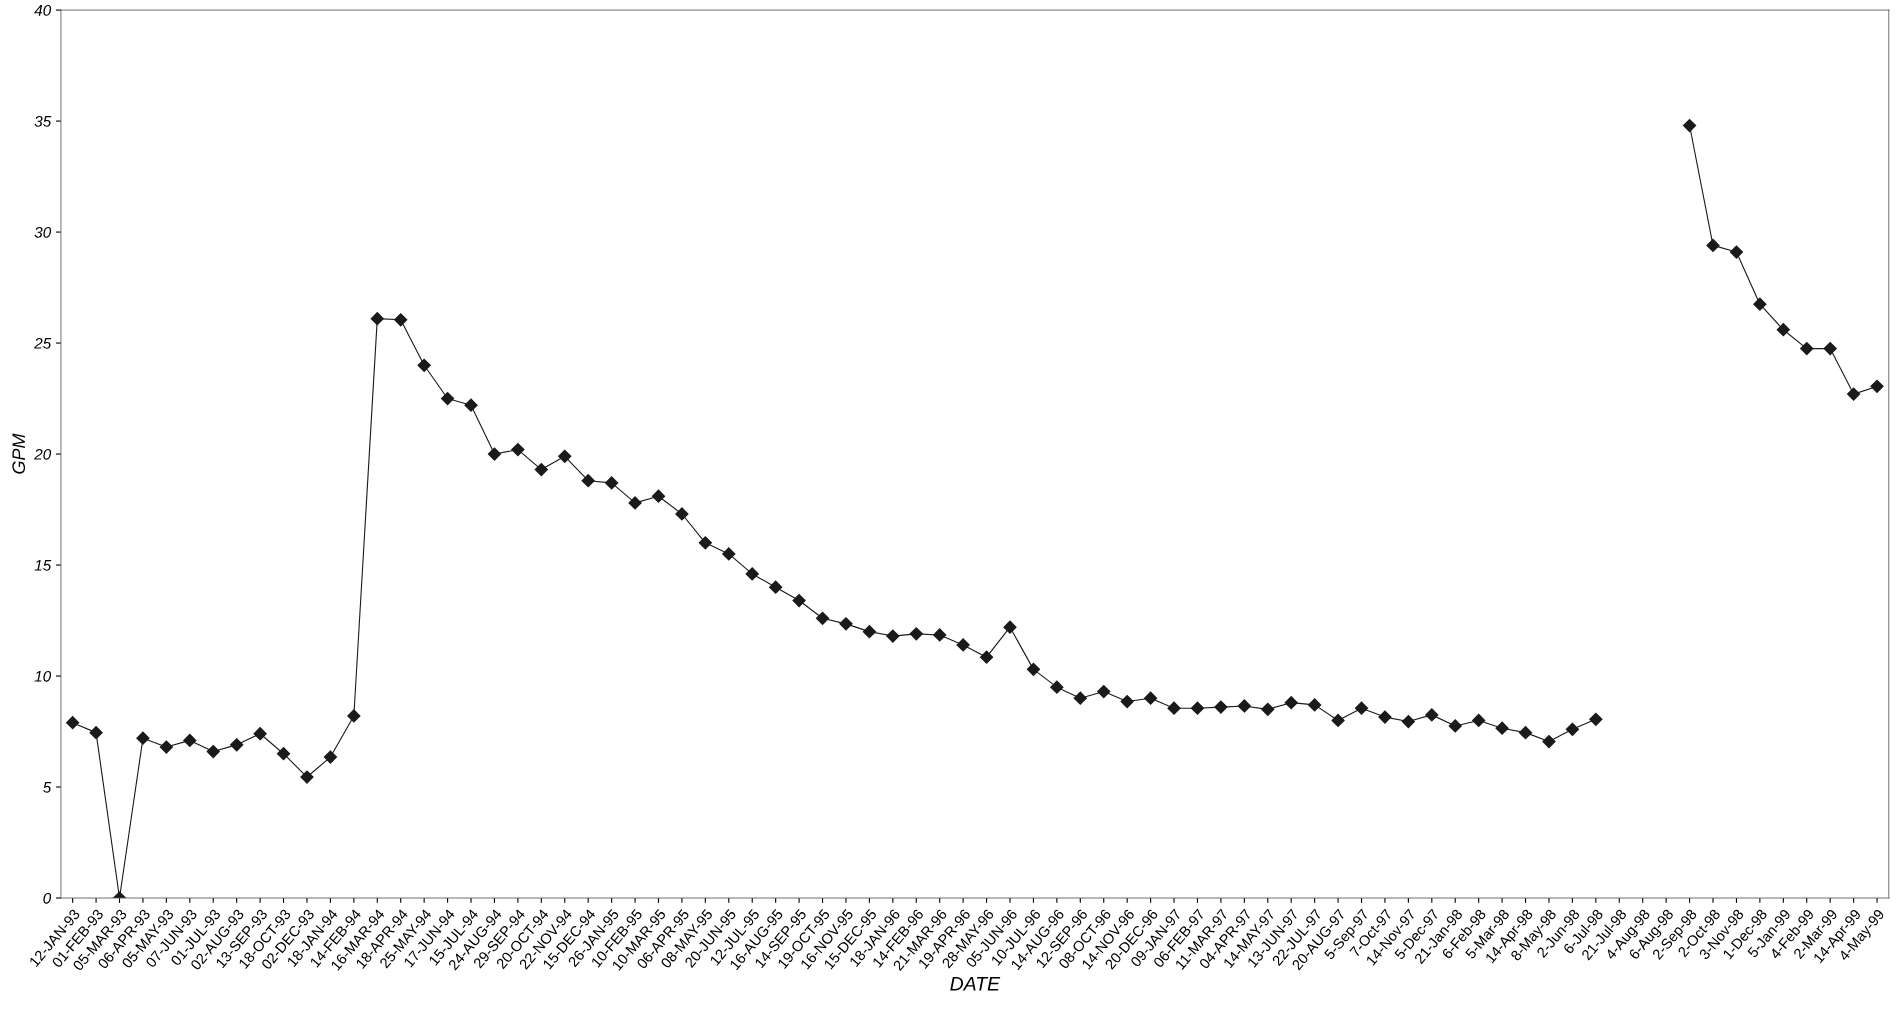 The image size is (1904, 1009). I want to click on y-axis-title: GPM, so click(19, 453).